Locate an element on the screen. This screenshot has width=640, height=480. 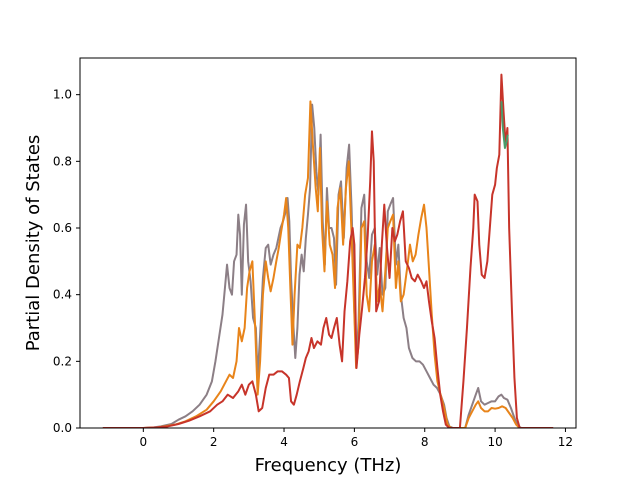
x-tick-label: 12 is located at coordinates (565, 442).